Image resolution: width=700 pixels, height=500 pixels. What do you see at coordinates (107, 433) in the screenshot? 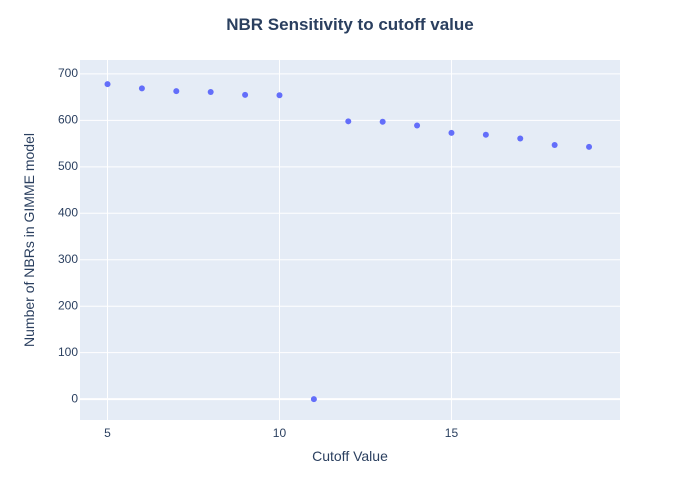
I see `x-tick-label: 5` at bounding box center [107, 433].